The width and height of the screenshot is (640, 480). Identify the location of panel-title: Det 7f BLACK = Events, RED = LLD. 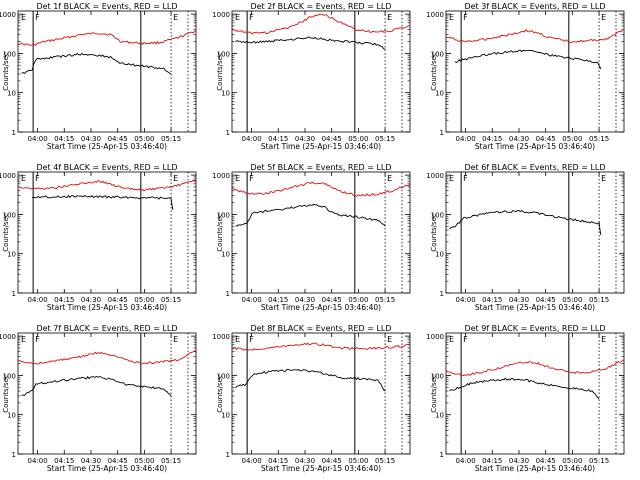
(106, 328).